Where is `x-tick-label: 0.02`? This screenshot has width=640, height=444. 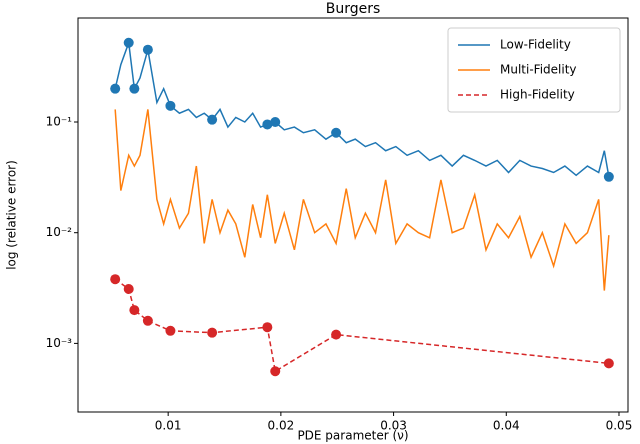 x-tick-label: 0.02 is located at coordinates (281, 426).